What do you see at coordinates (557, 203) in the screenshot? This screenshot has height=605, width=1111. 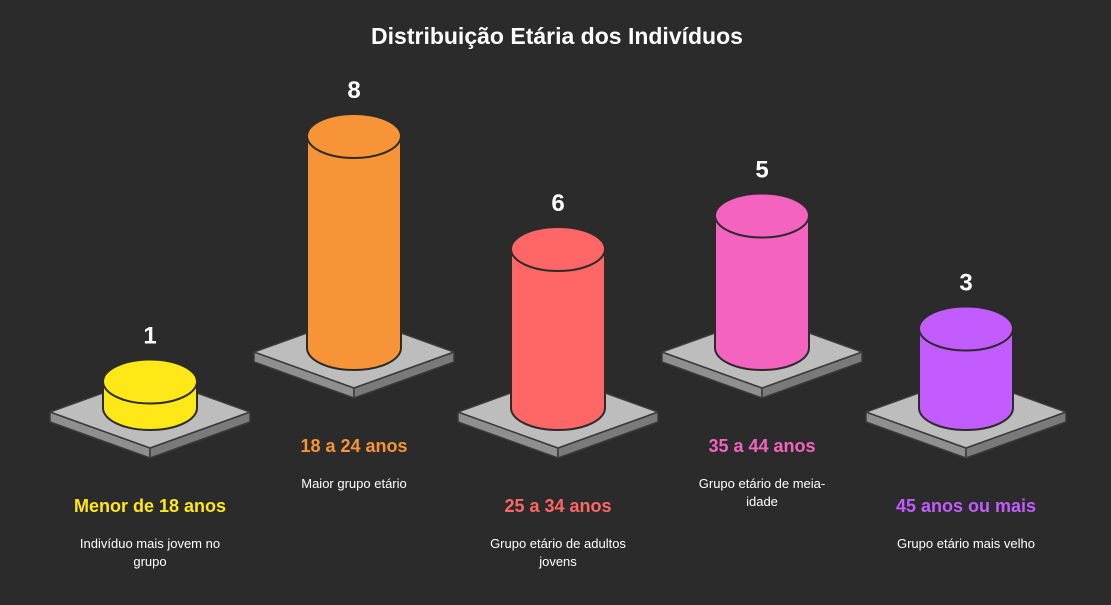 I see `value-label: 6` at bounding box center [557, 203].